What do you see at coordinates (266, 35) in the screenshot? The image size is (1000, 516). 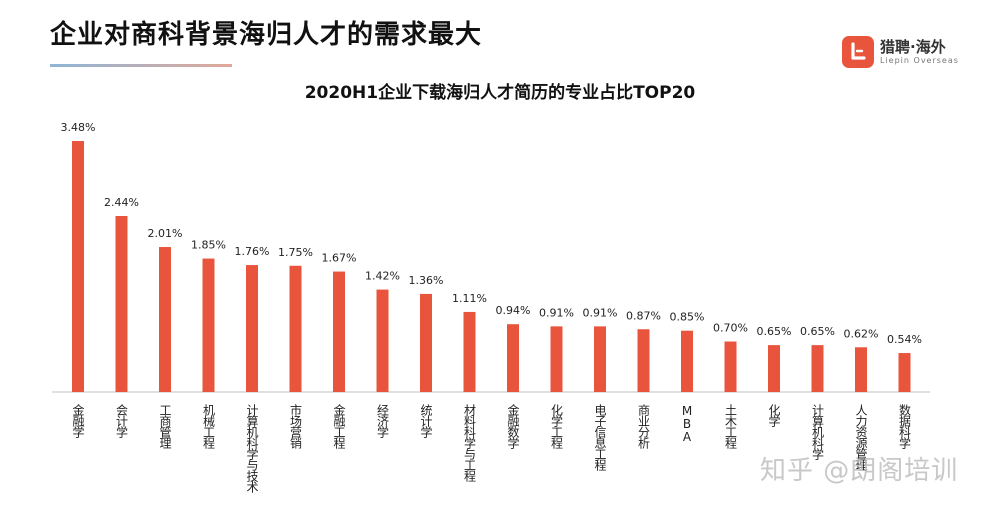 I see `page-title: 企业对商科背景海归人才的需求最大` at bounding box center [266, 35].